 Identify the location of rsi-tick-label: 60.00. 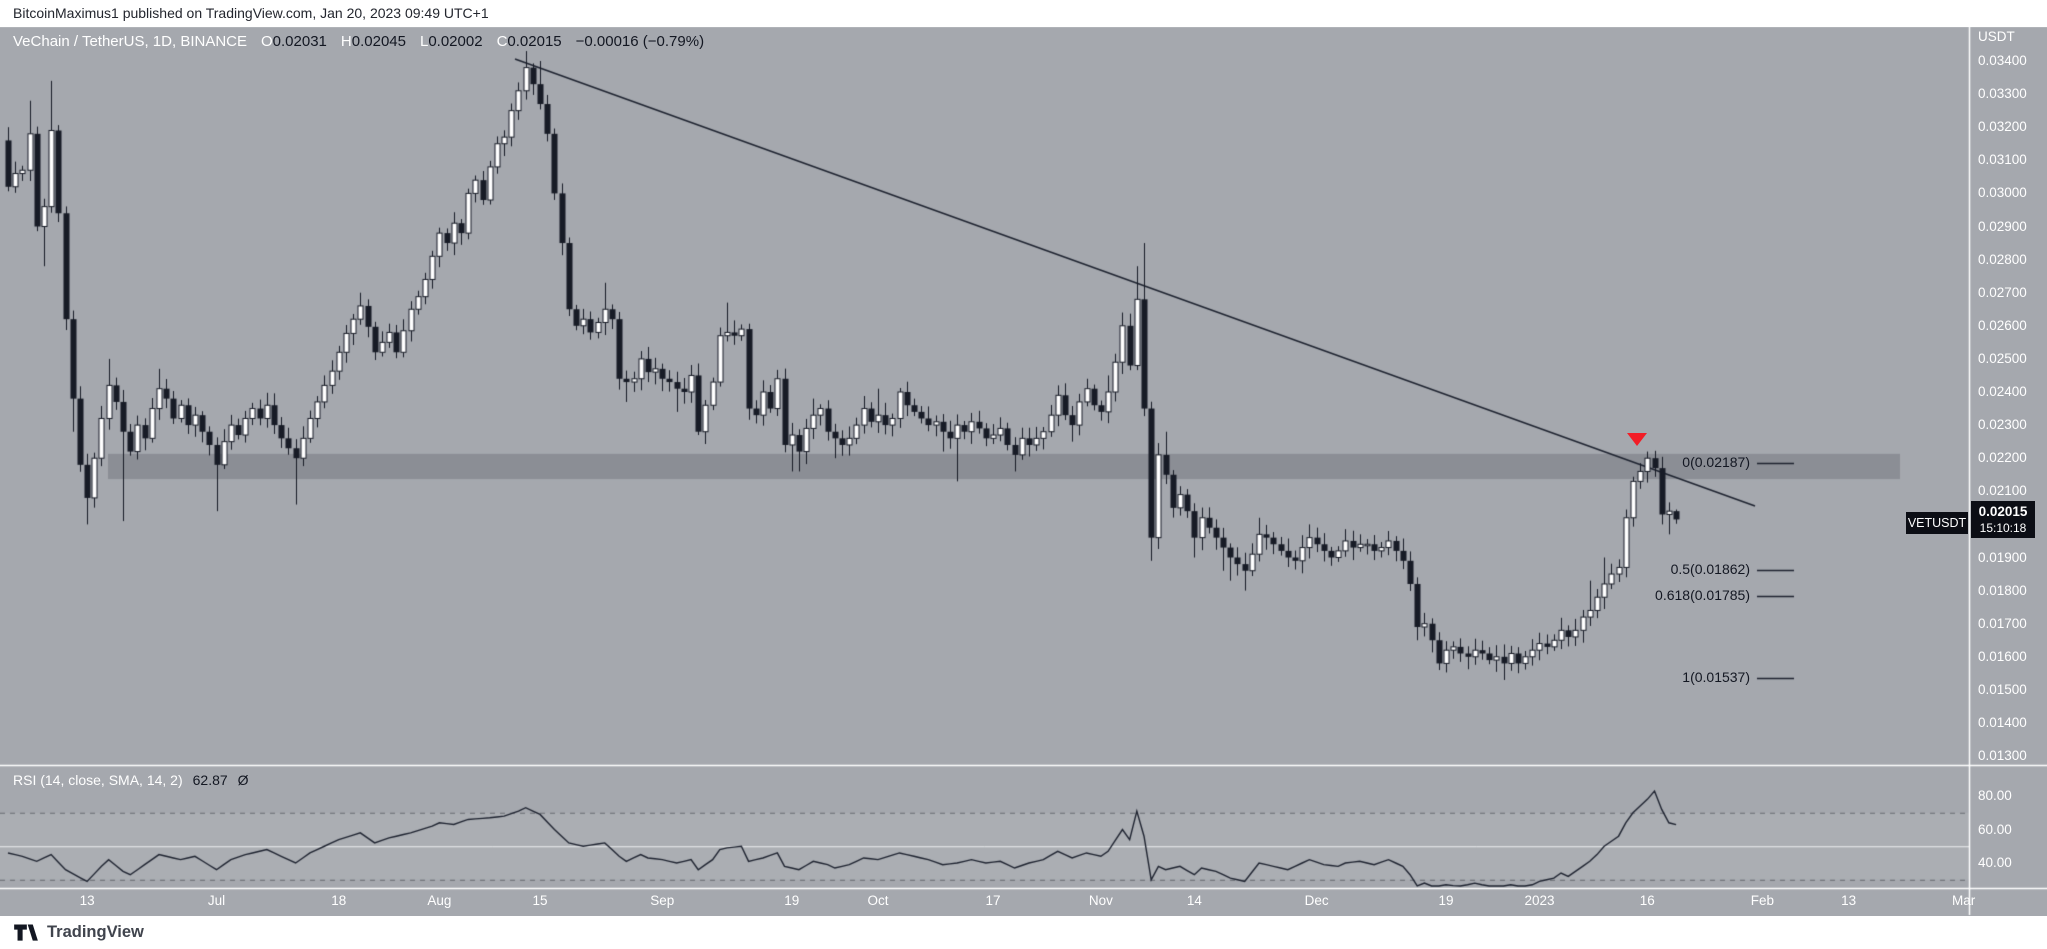
(1995, 829).